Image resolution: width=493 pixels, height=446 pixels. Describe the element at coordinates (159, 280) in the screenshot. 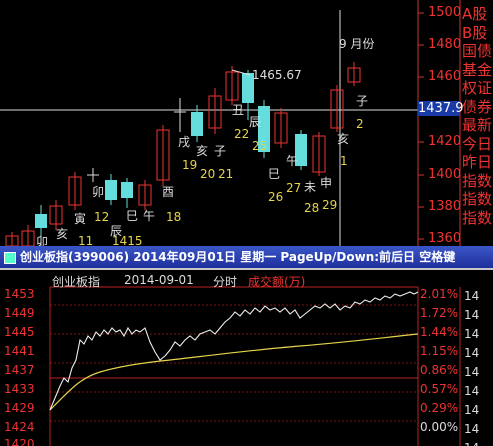

I see `minute-header-date: 2014-09-01` at that location.